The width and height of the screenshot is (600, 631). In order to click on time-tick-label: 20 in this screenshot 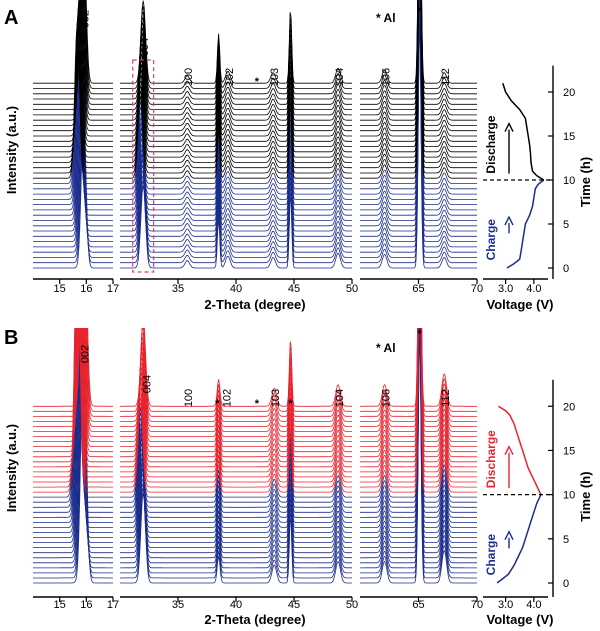, I will do `click(569, 93)`.